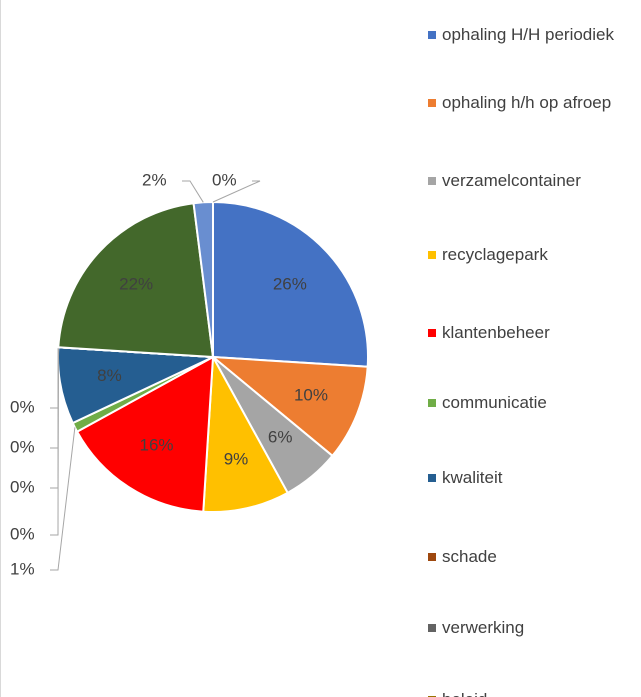  Describe the element at coordinates (109, 375) in the screenshot. I see `data-label: 8%` at that location.